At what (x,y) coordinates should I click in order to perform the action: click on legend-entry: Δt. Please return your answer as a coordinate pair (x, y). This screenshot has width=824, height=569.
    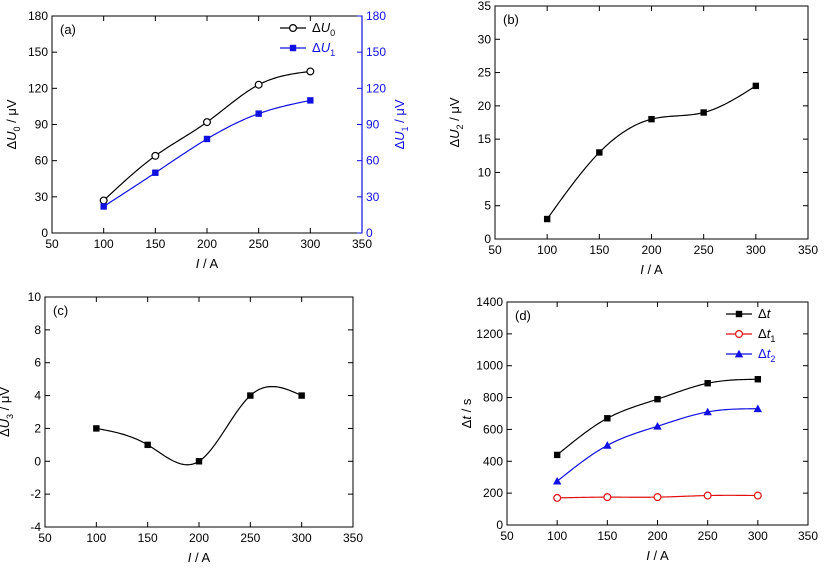
    Looking at the image, I should click on (765, 313).